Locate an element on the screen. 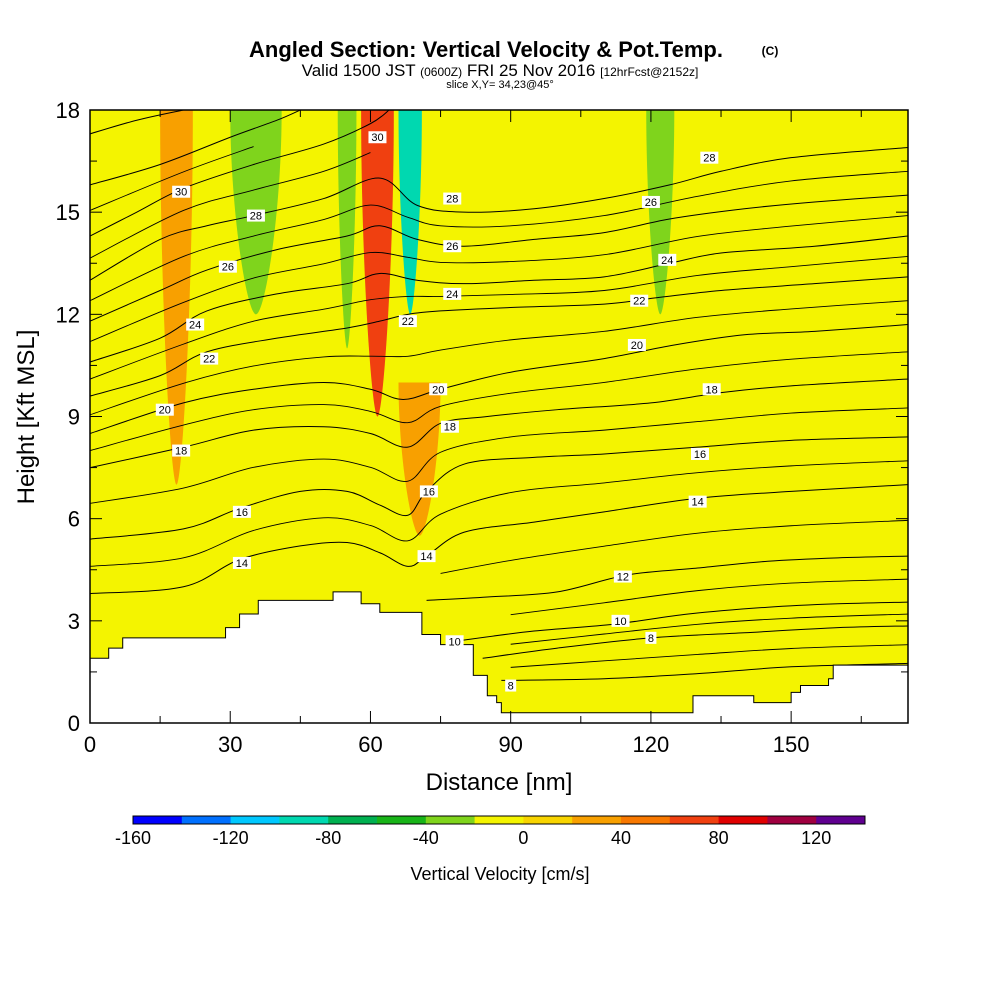 This screenshot has height=1000, width=1000. contour-label-28: 18 is located at coordinates (711, 389).